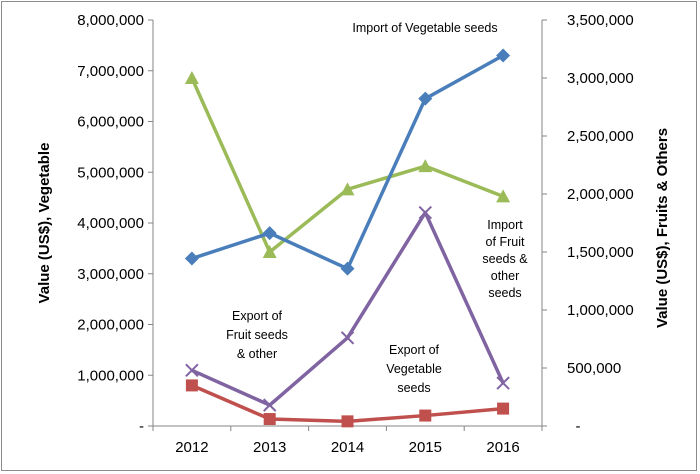  What do you see at coordinates (600, 194) in the screenshot?
I see `right-tick-label: 2,000,000` at bounding box center [600, 194].